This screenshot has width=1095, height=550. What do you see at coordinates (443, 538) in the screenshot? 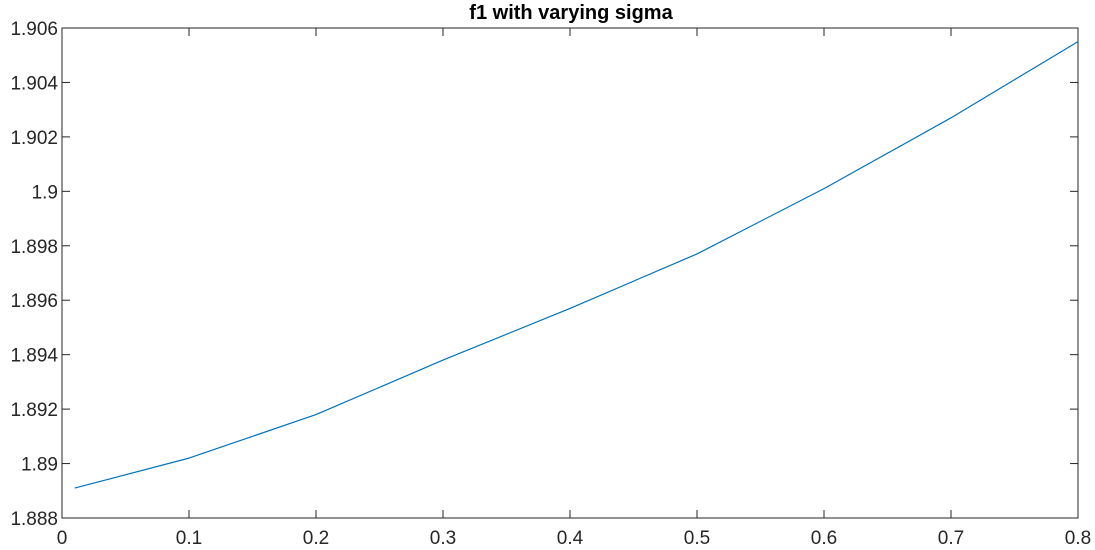
I see `x-tick-label: 0.3` at bounding box center [443, 538].